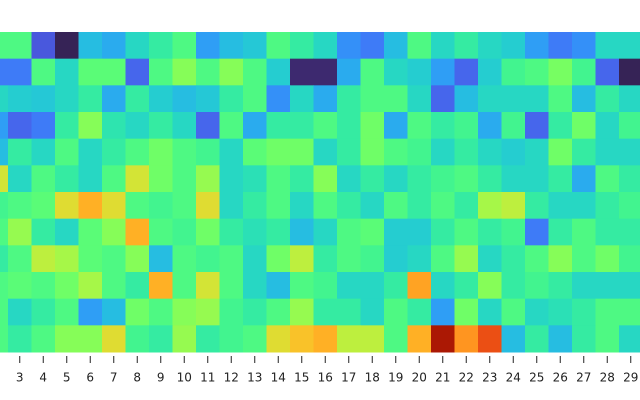  What do you see at coordinates (254, 378) in the screenshot?
I see `x-tick-label: 13` at bounding box center [254, 378].